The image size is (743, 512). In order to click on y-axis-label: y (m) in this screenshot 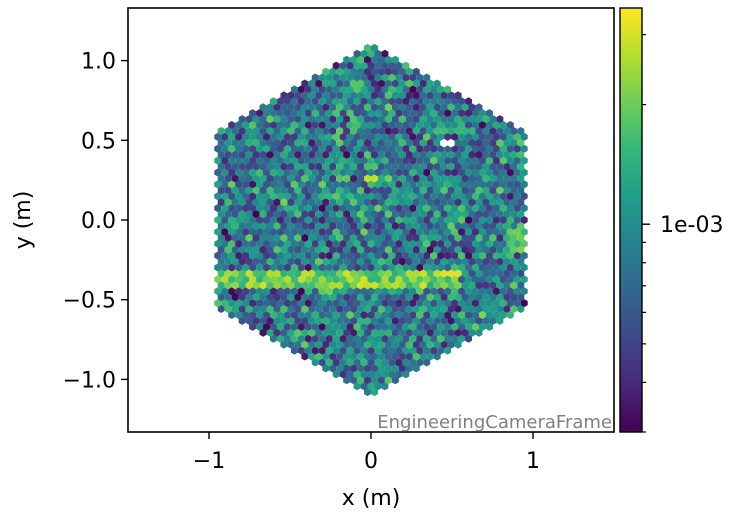, I will do `click(23, 220)`.